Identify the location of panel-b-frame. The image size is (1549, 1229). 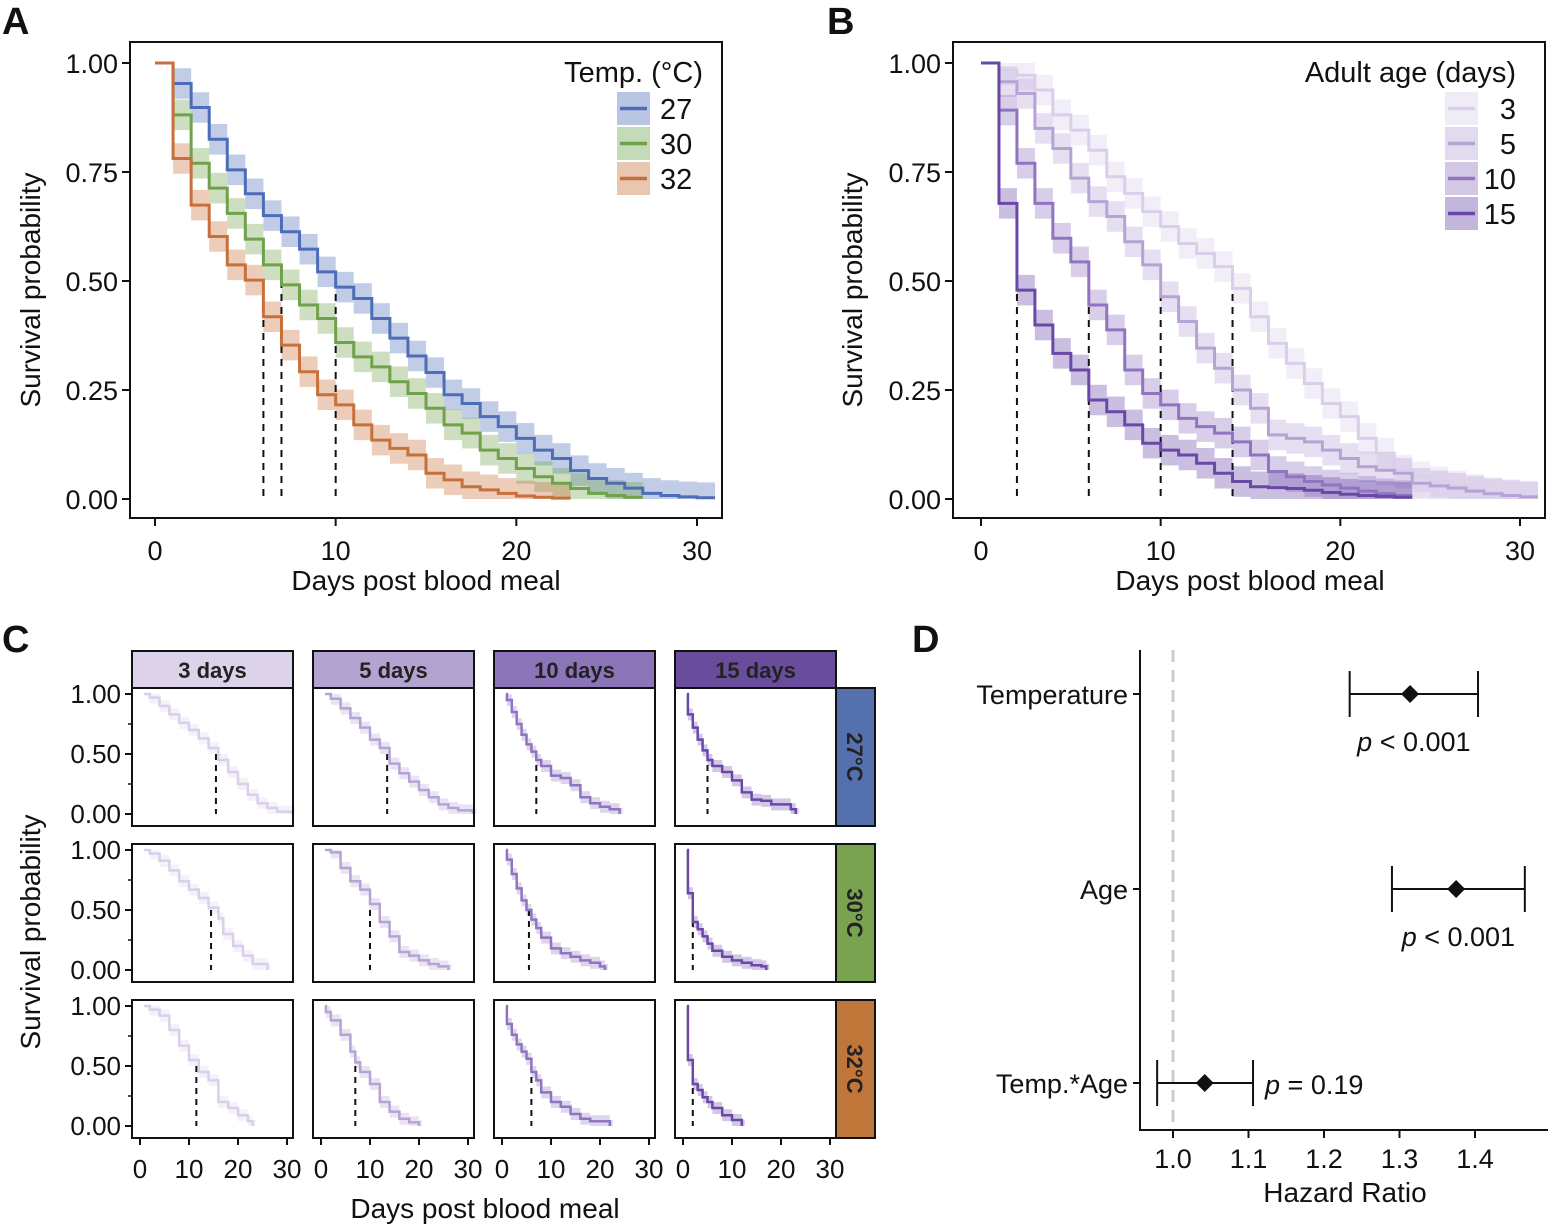
(1249, 280).